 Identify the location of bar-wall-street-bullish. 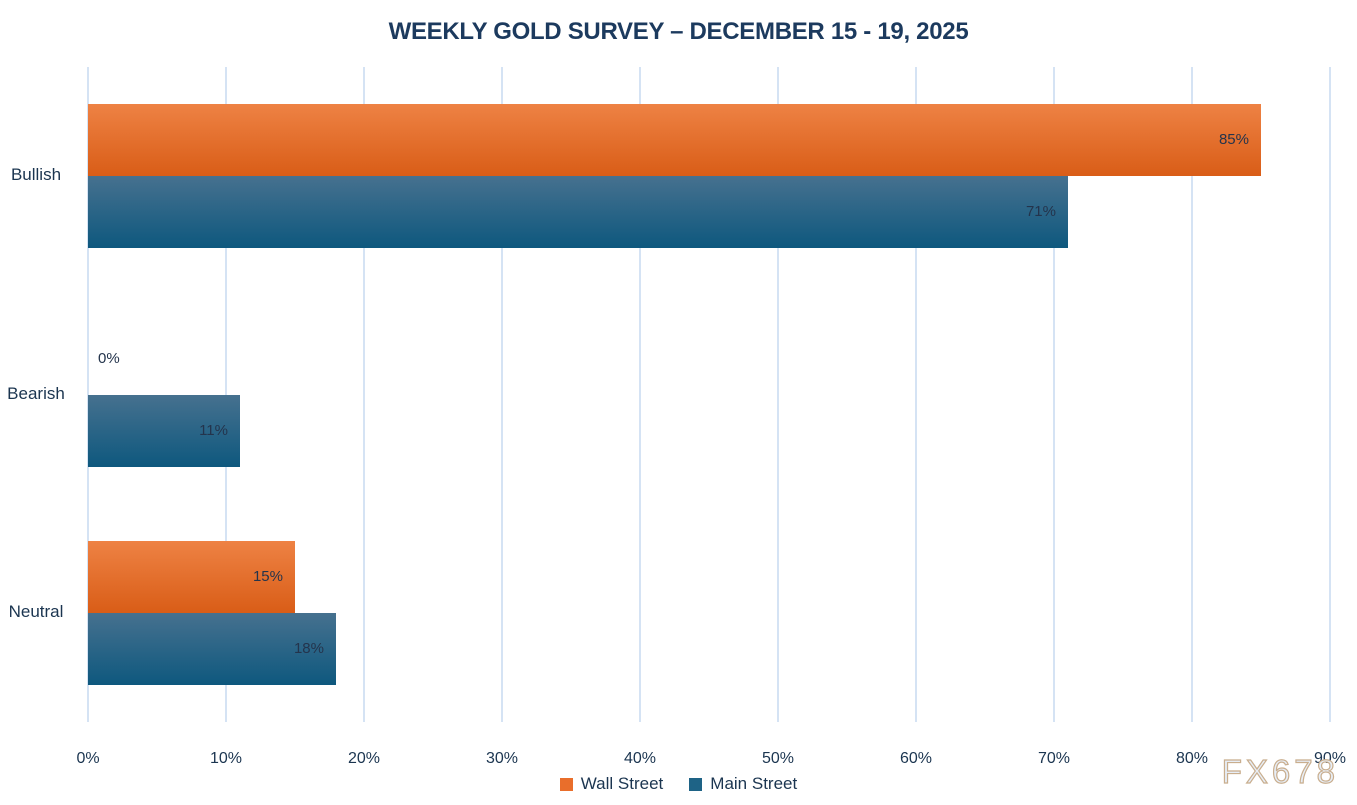
(674, 140).